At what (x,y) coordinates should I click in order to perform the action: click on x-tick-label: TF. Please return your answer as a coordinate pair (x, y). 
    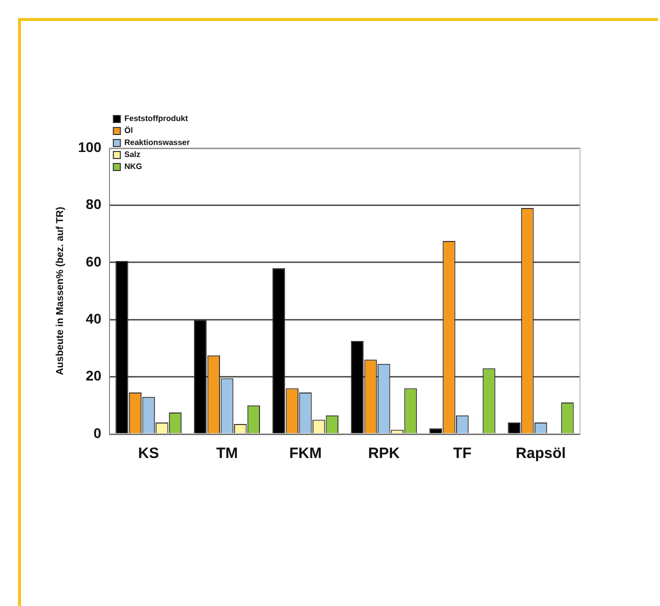
    Looking at the image, I should click on (462, 453).